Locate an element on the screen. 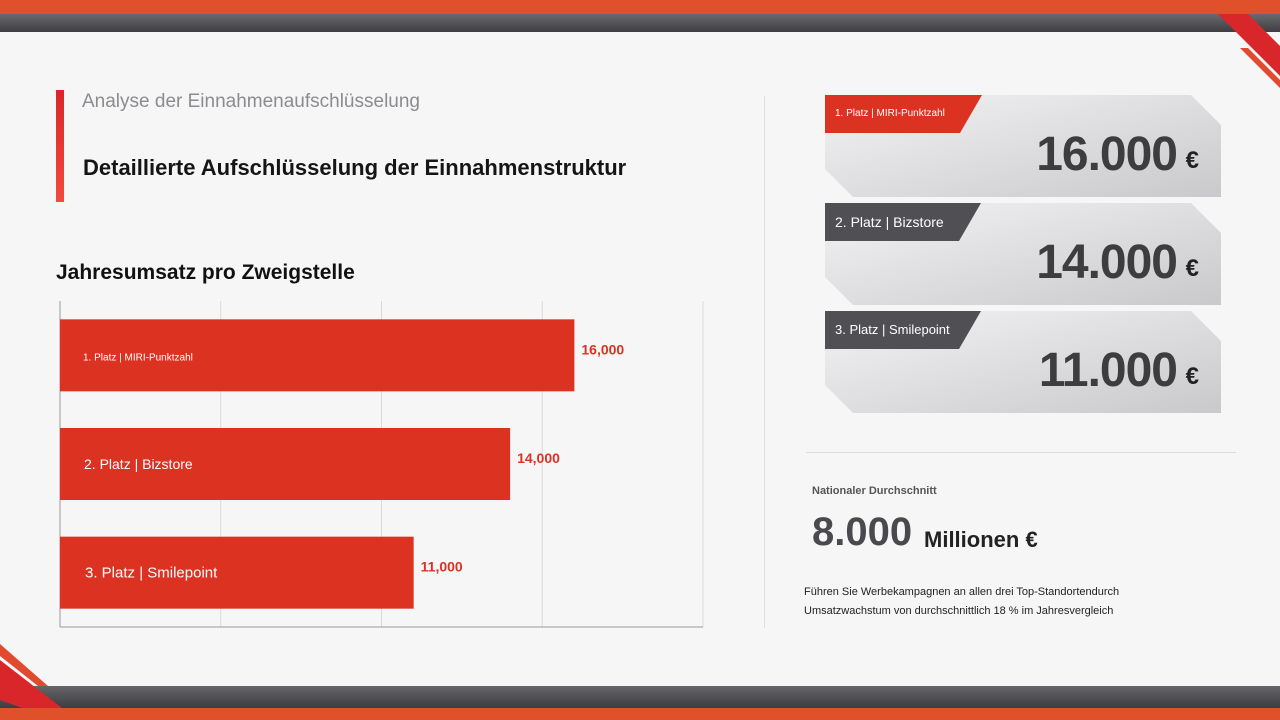 This screenshot has height=720, width=1280. top-accent-band is located at coordinates (640, 7).